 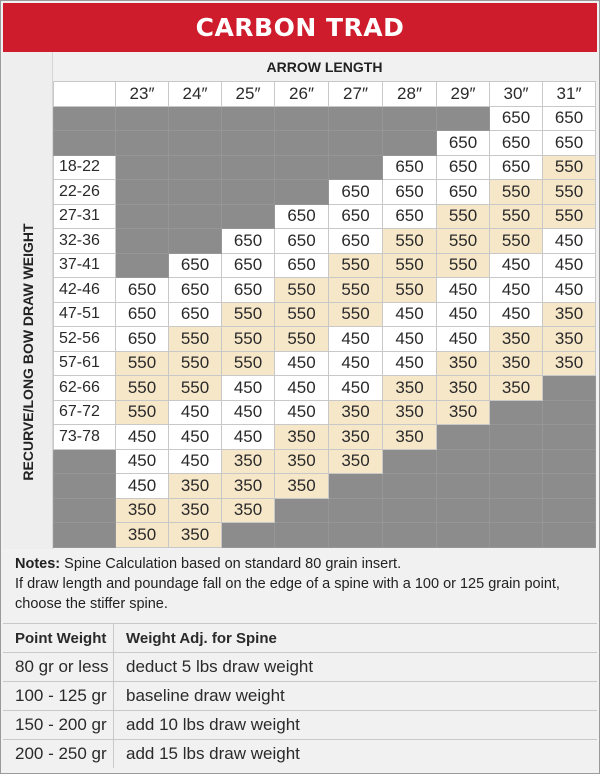 I want to click on draw-weight-row: 650 650, so click(x=324, y=118).